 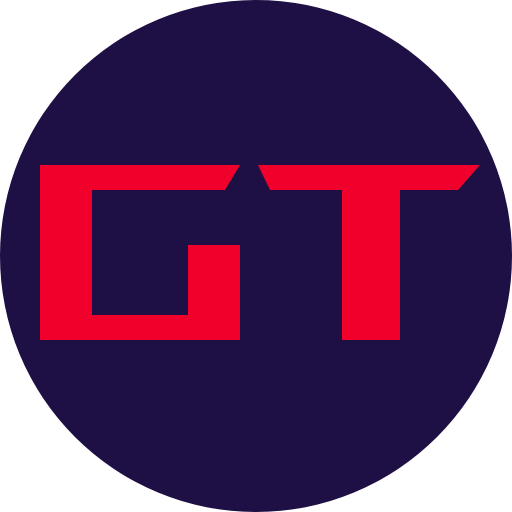 What do you see at coordinates (369, 252) in the screenshot?
I see `logo-letter-t` at bounding box center [369, 252].